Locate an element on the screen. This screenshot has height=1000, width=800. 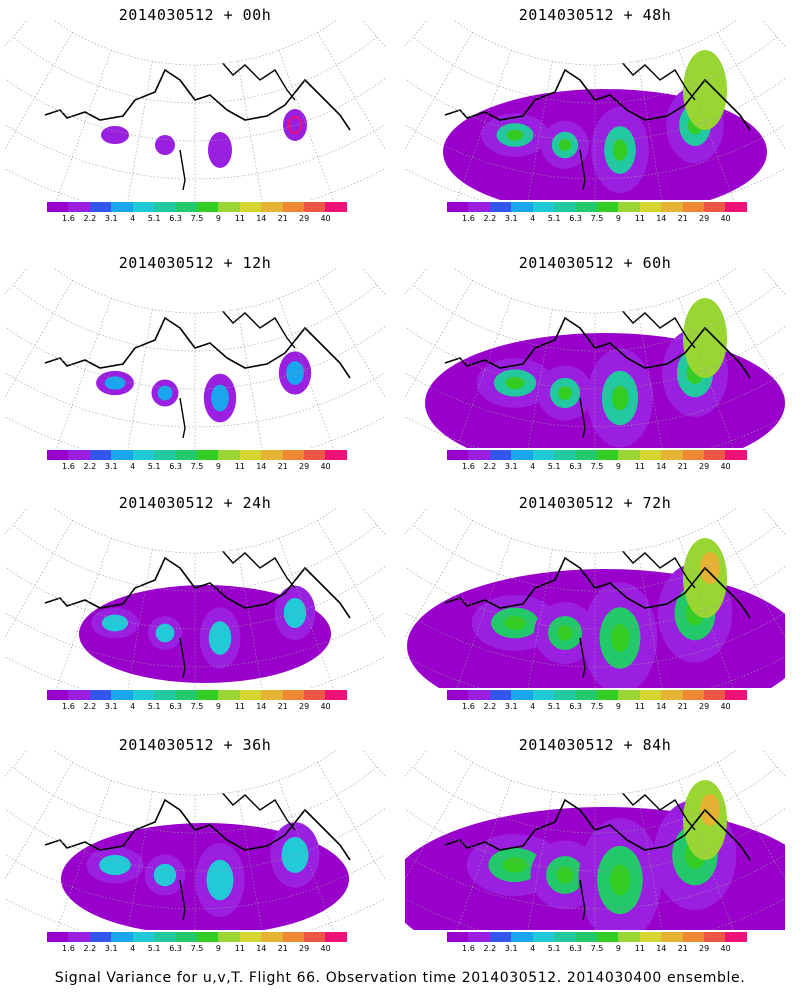
colorbar-label: 9 is located at coordinates (618, 466).